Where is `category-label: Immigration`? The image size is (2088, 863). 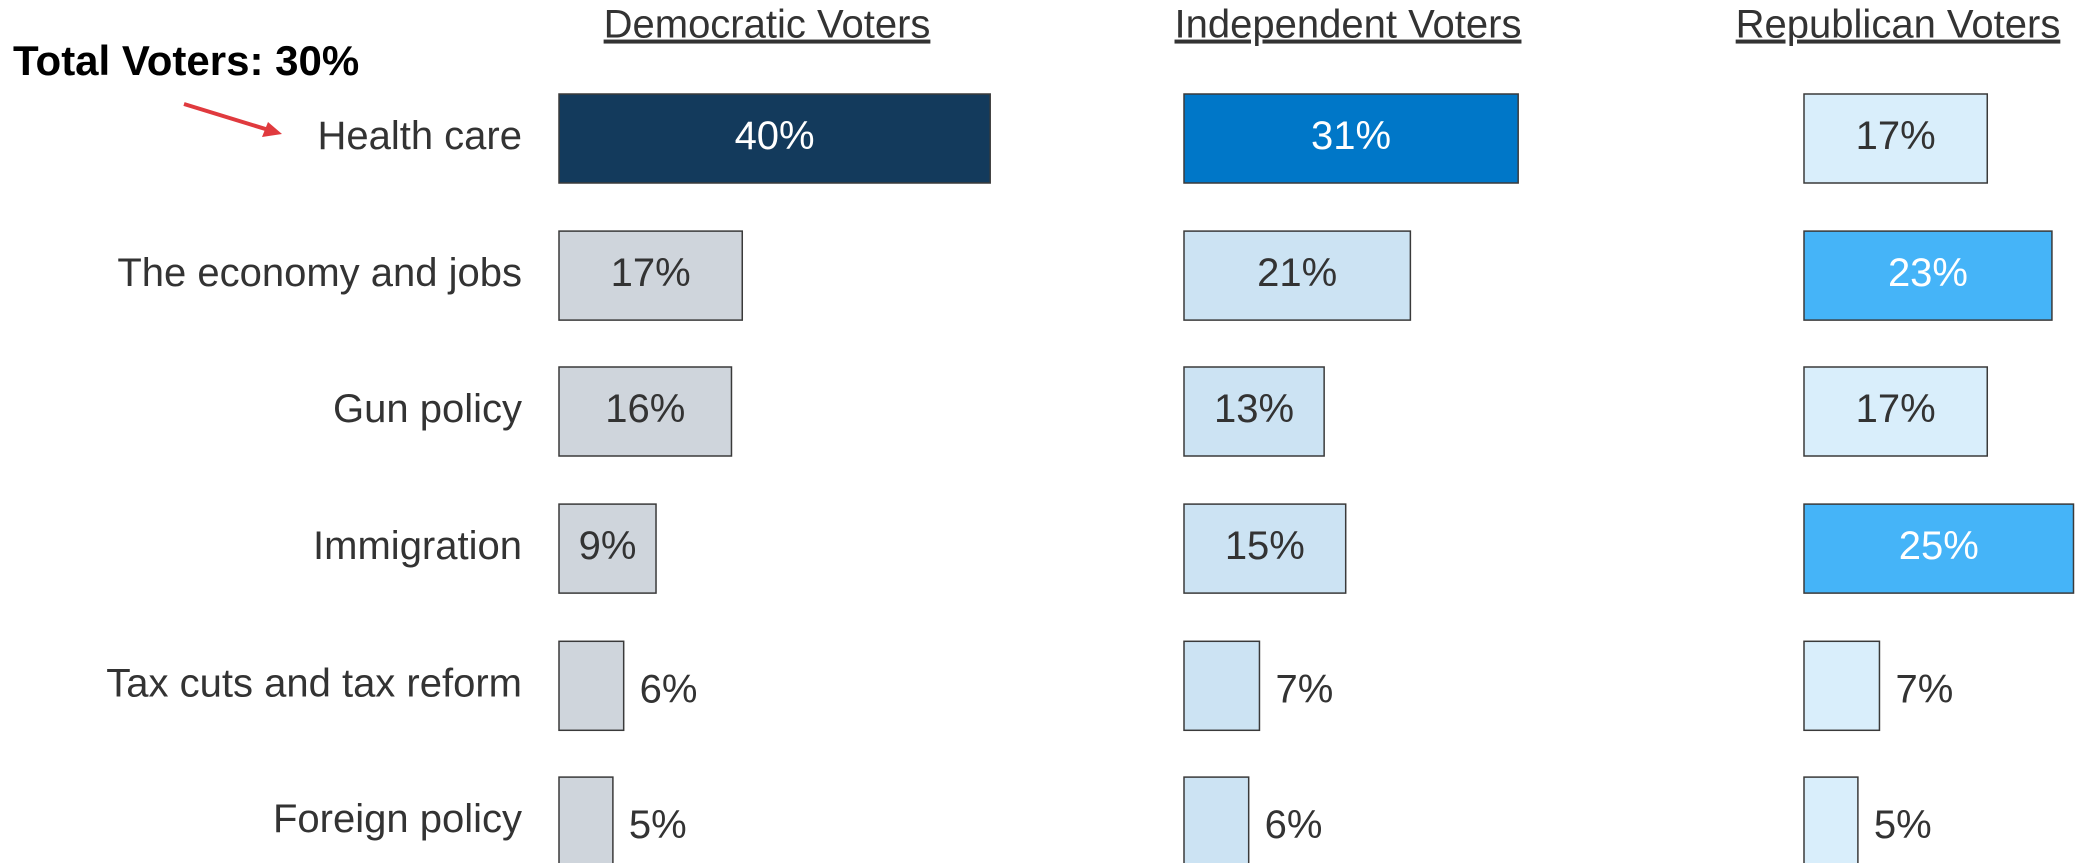
category-label: Immigration is located at coordinates (417, 546).